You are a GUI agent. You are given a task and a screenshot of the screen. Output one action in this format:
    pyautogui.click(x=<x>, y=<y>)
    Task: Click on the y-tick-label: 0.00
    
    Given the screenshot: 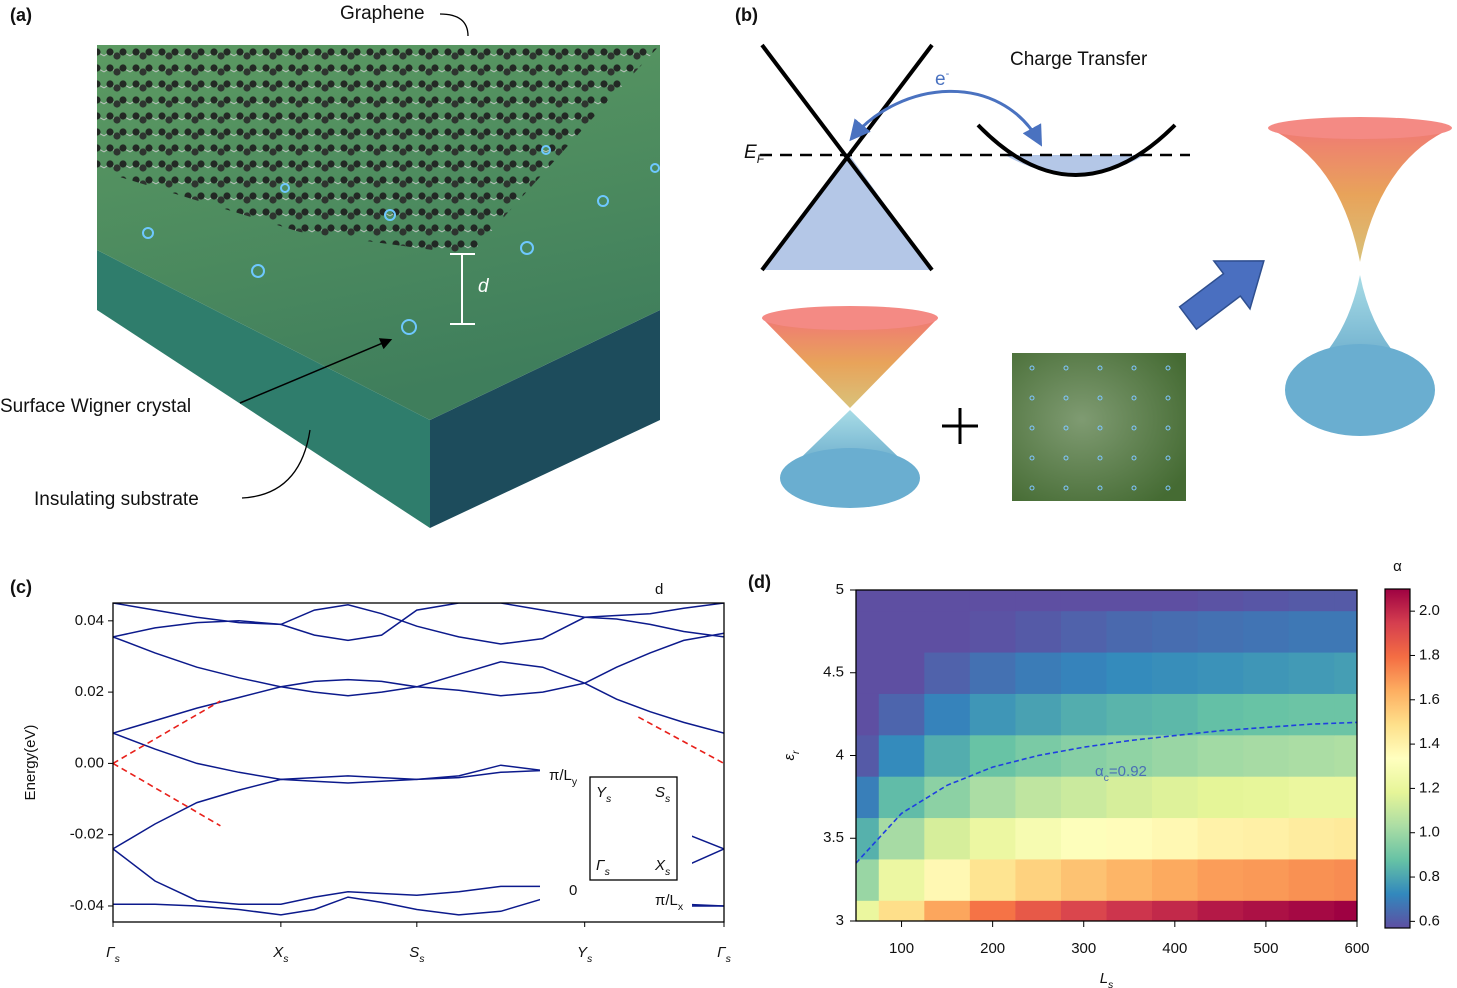 What is the action you would take?
    pyautogui.click(x=89, y=762)
    